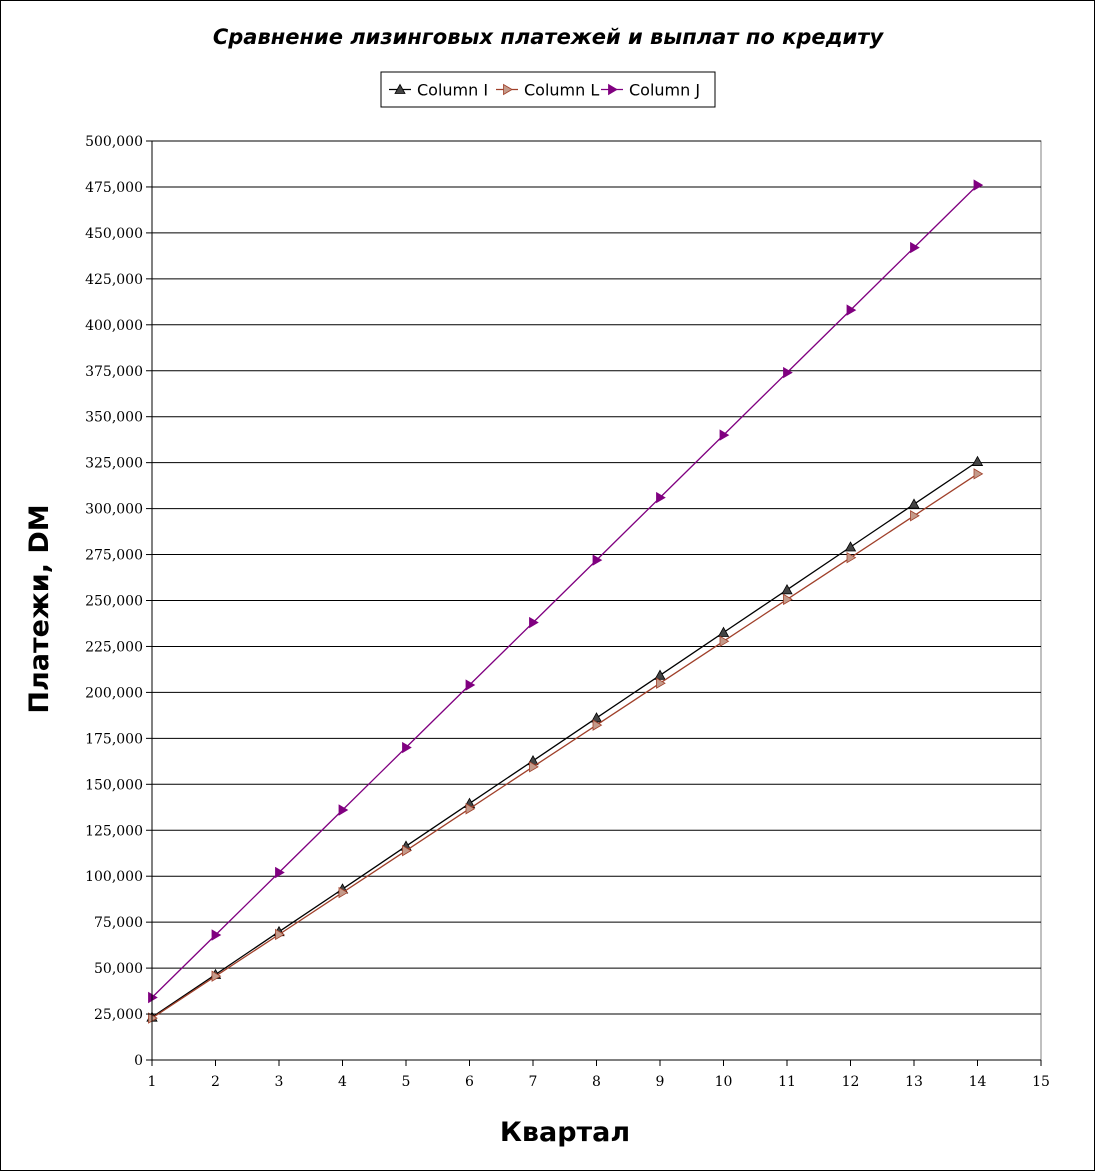 Image resolution: width=1095 pixels, height=1174 pixels. I want to click on legend: Column I Column L Column J, so click(548, 89).